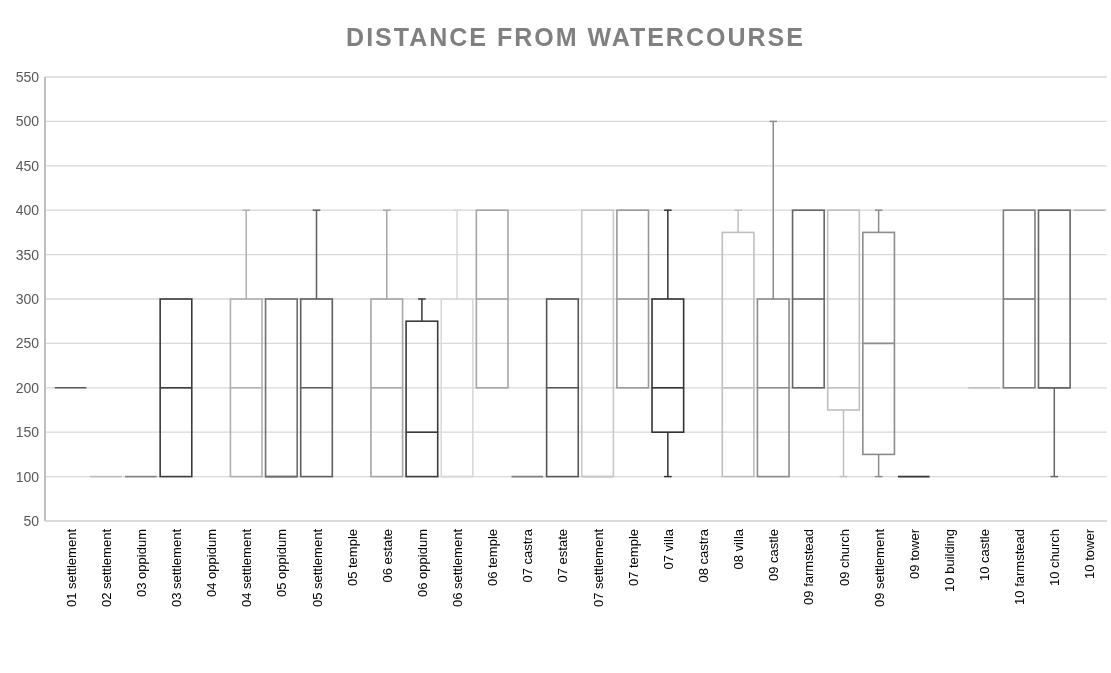  Describe the element at coordinates (739, 549) in the screenshot. I see `x-tick-label: 08 villa` at that location.